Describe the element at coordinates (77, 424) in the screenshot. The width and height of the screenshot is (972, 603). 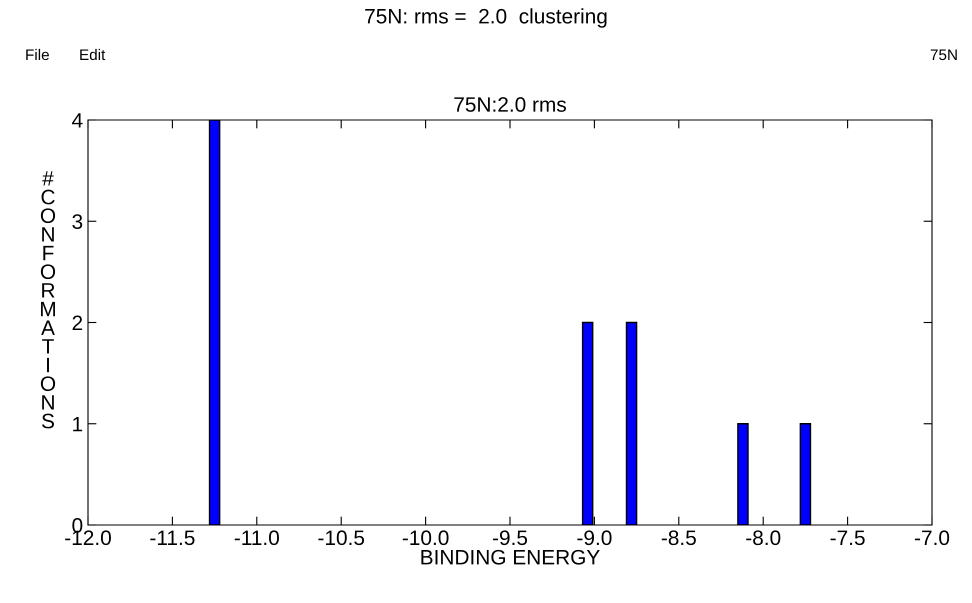
I see `y-tick-label: 1` at that location.